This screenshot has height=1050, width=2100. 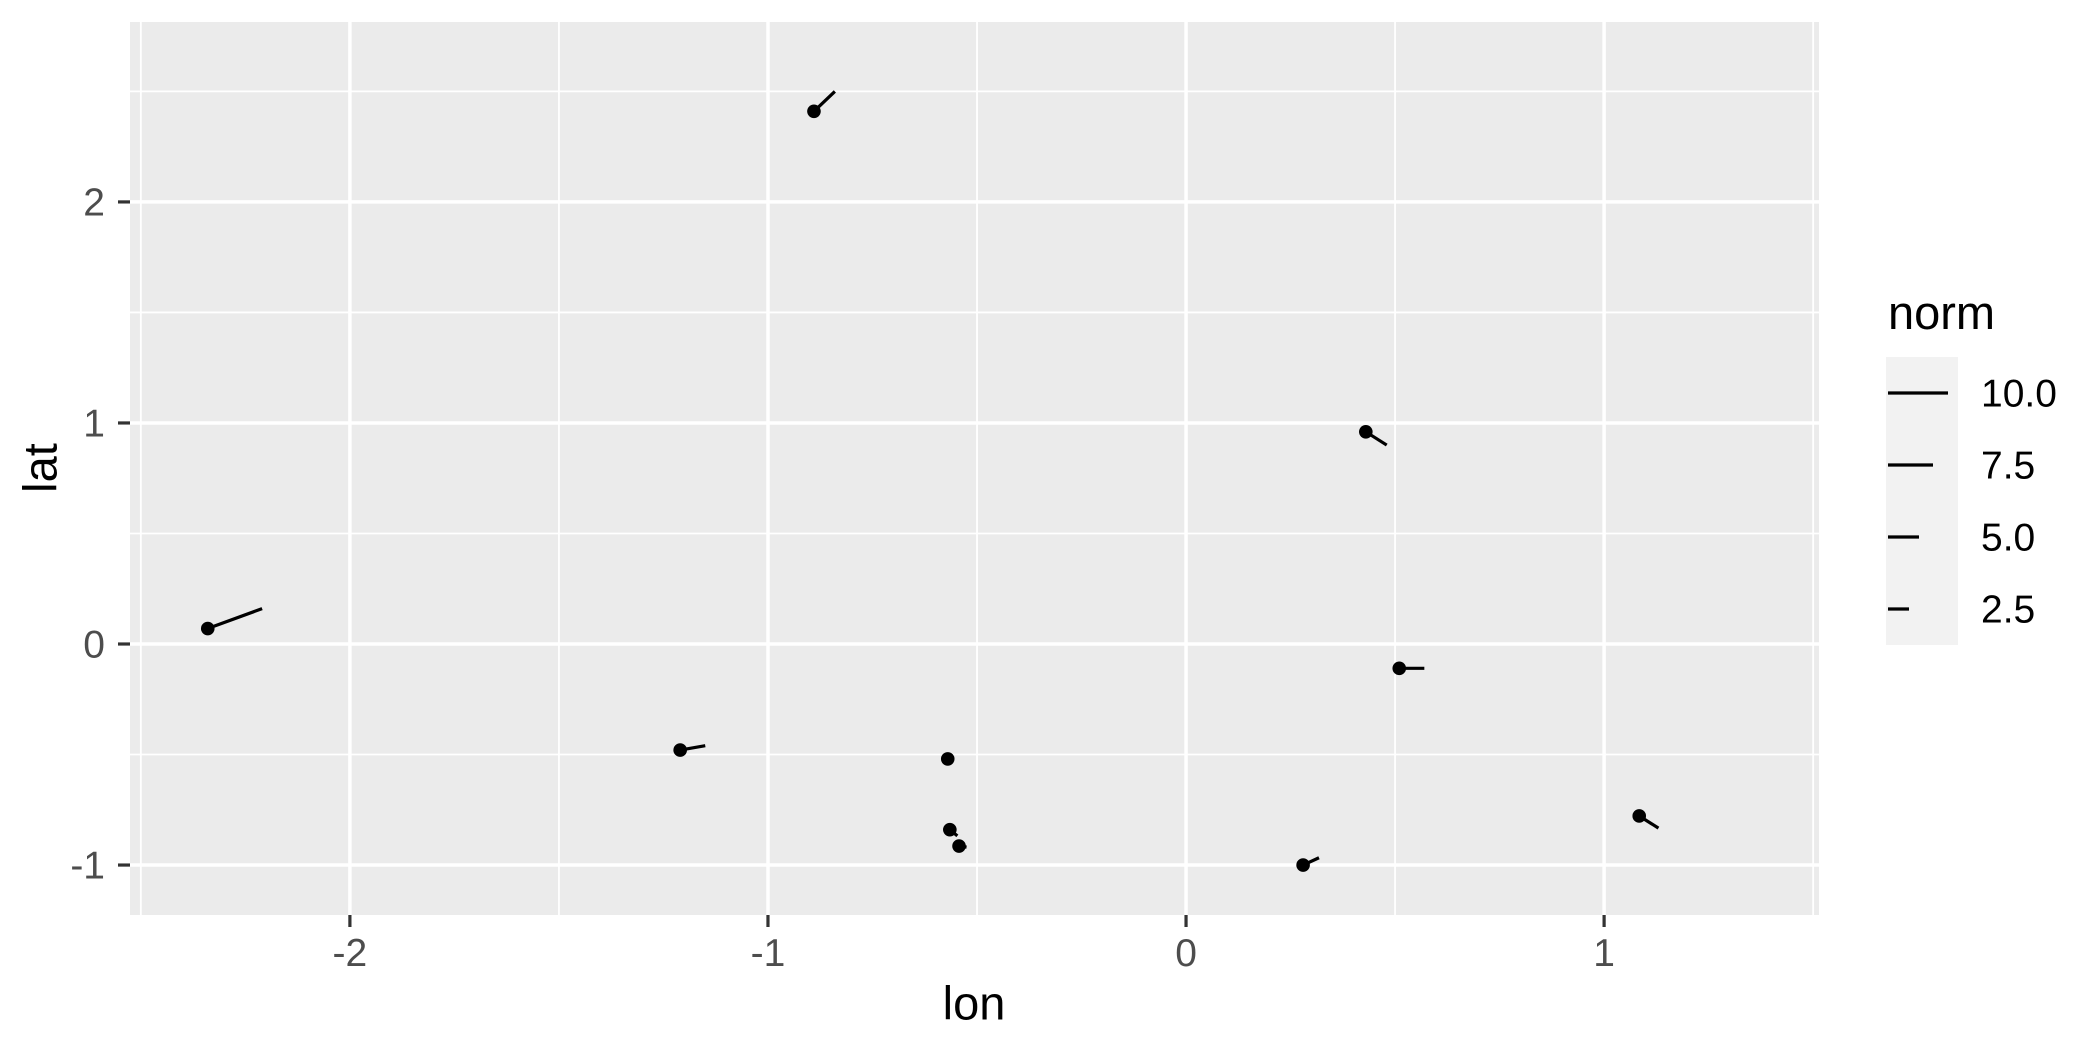 What do you see at coordinates (2019, 394) in the screenshot?
I see `legend-entry-label: 10.0` at bounding box center [2019, 394].